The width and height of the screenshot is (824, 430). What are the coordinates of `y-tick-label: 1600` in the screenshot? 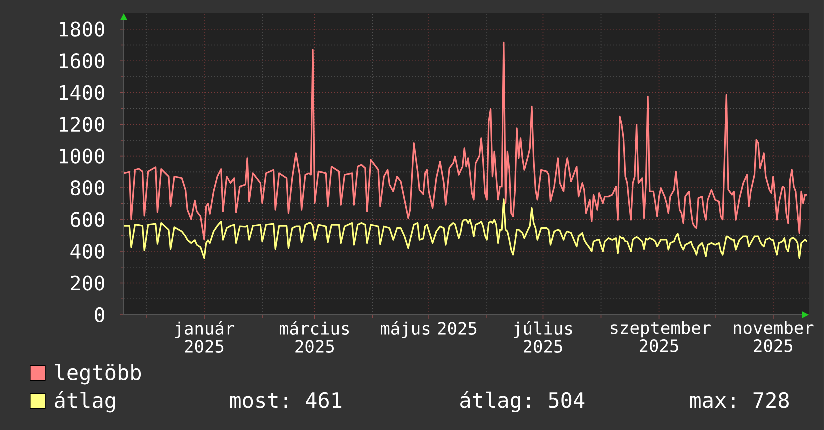 It's located at (82, 61).